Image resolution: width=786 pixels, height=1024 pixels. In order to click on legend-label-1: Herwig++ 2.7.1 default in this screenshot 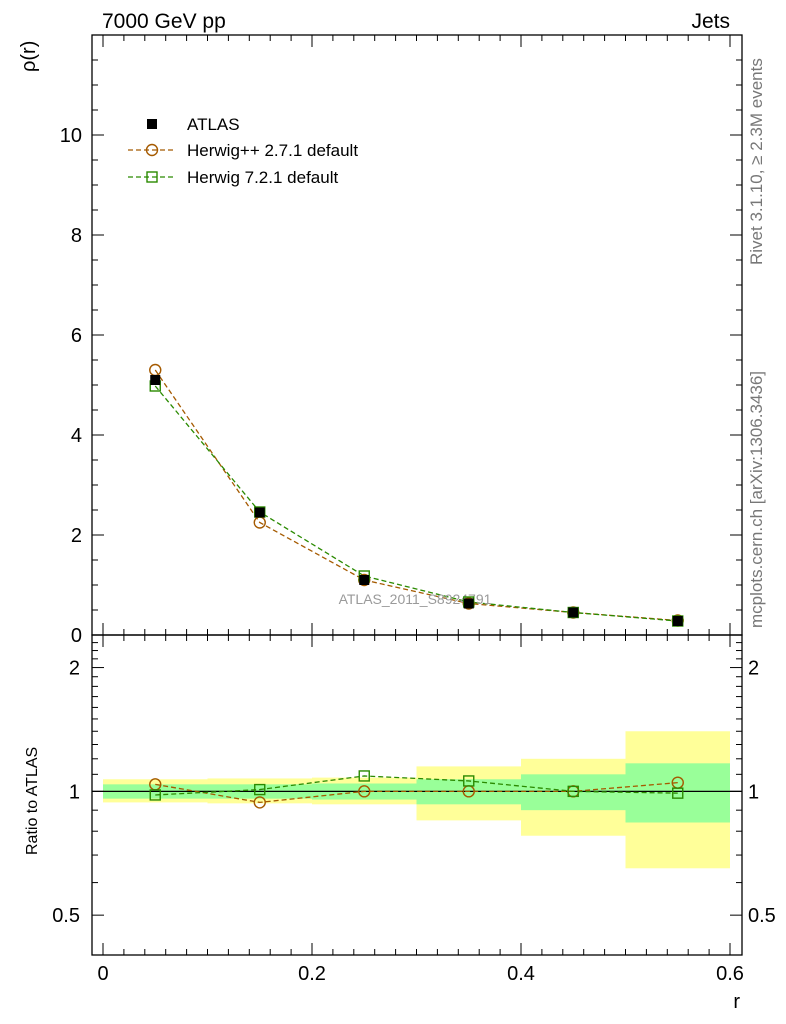, I will do `click(272, 150)`.